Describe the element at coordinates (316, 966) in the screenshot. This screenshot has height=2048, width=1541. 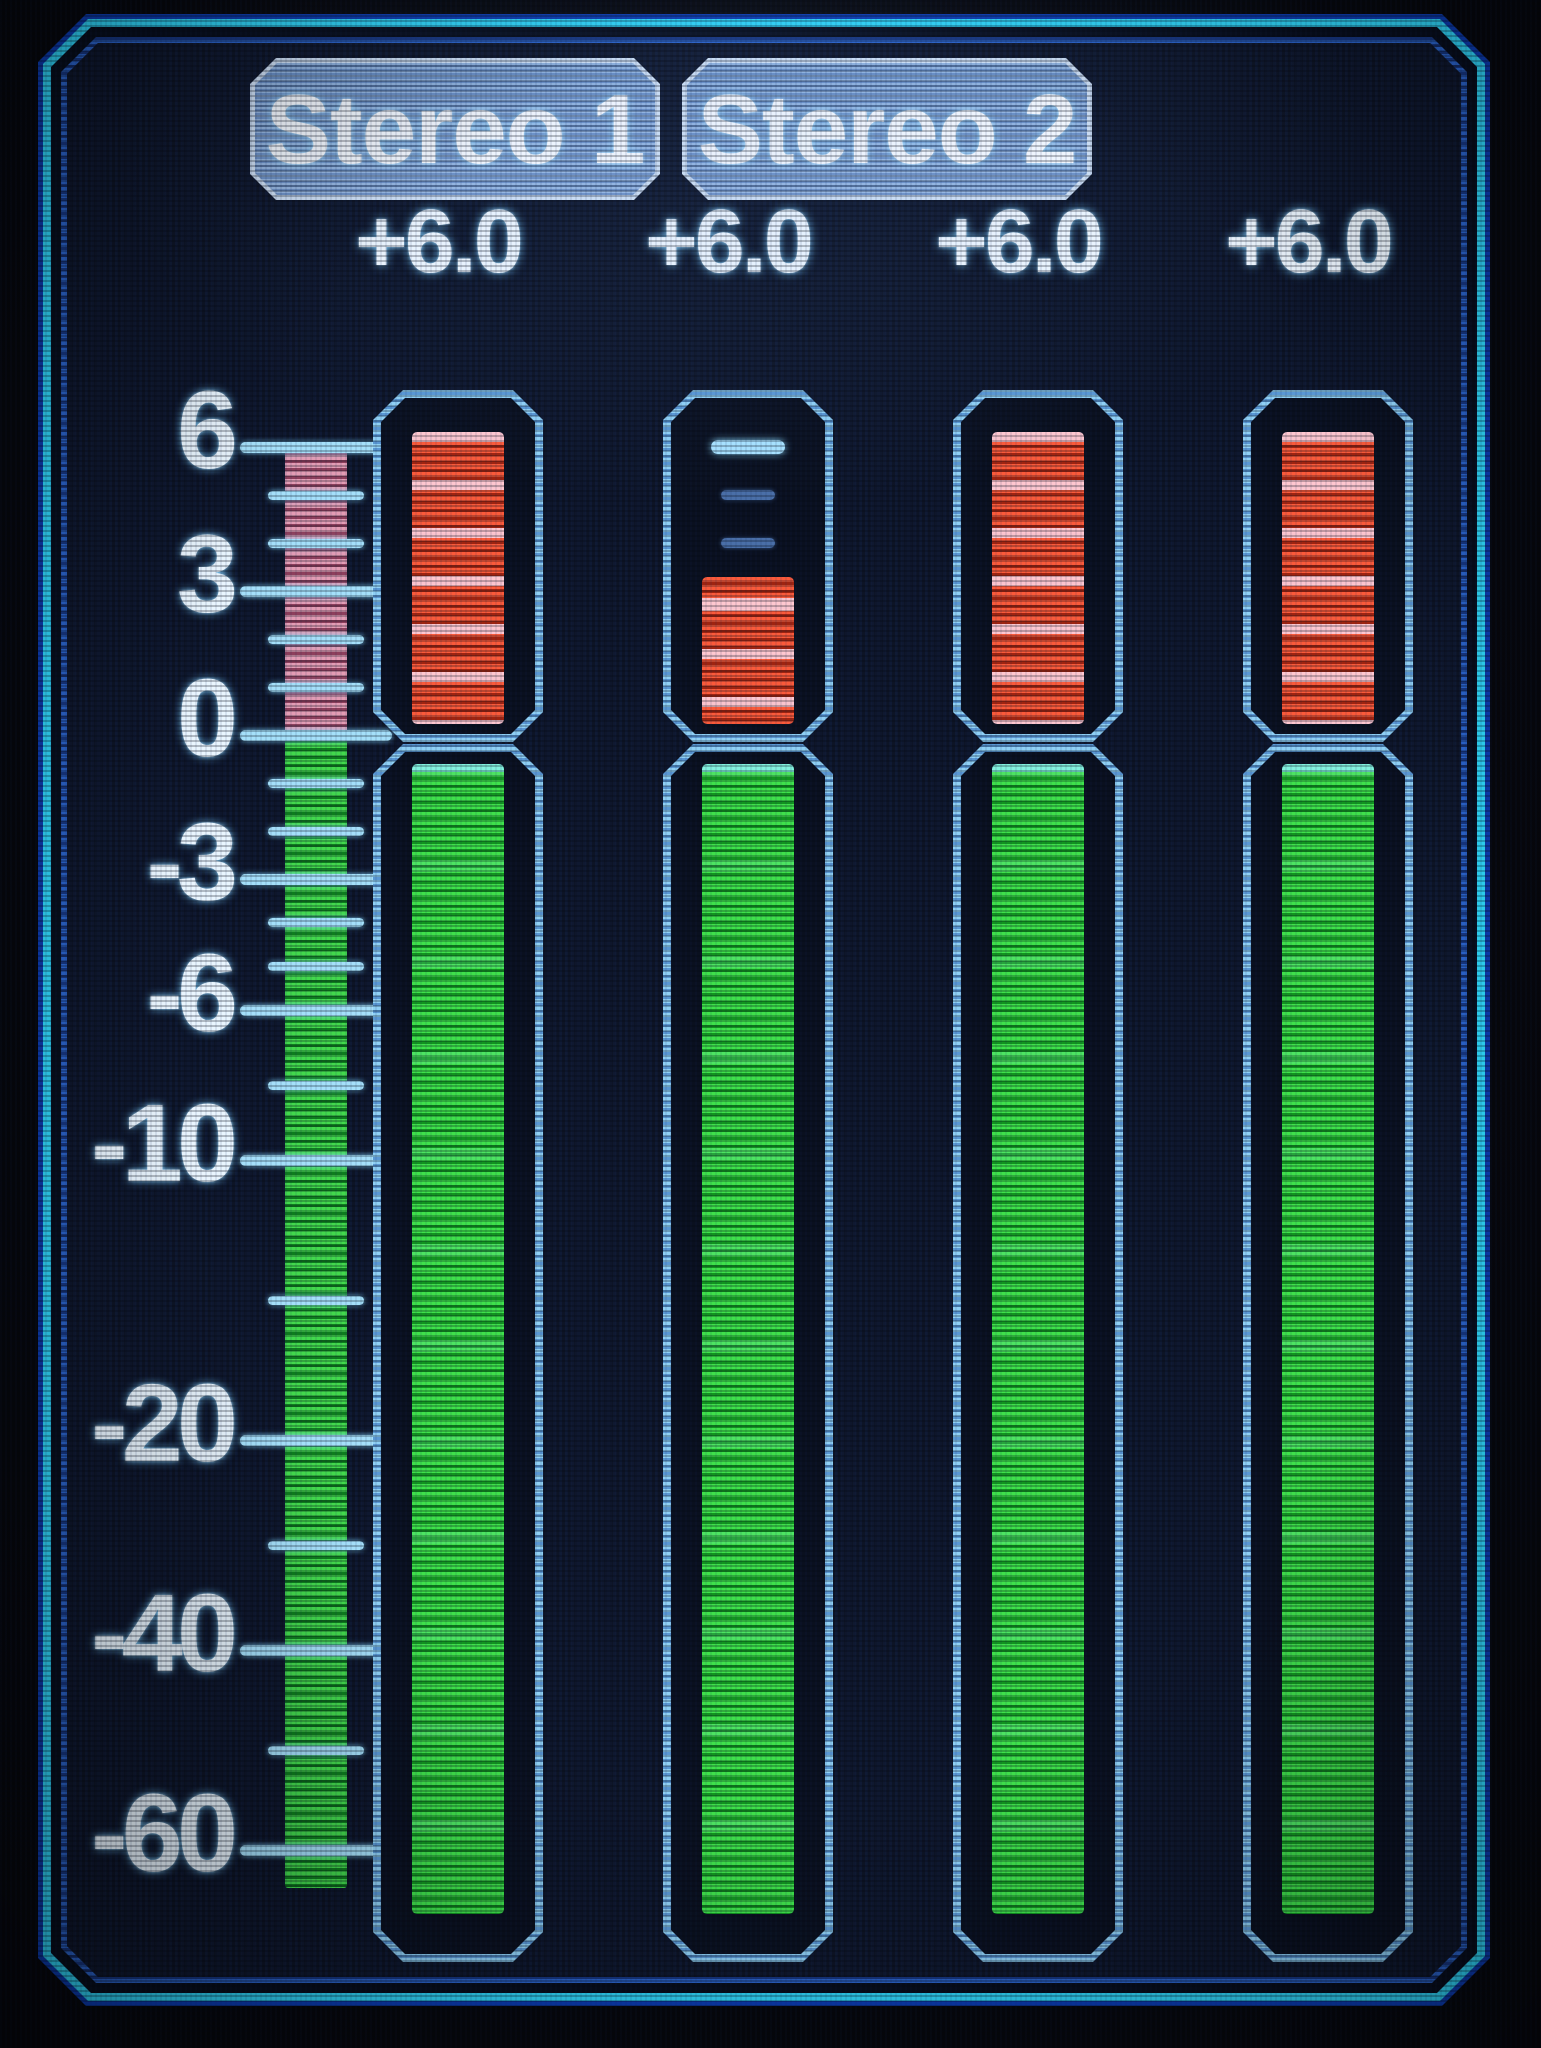
I see `scale-minor-tick--5` at that location.